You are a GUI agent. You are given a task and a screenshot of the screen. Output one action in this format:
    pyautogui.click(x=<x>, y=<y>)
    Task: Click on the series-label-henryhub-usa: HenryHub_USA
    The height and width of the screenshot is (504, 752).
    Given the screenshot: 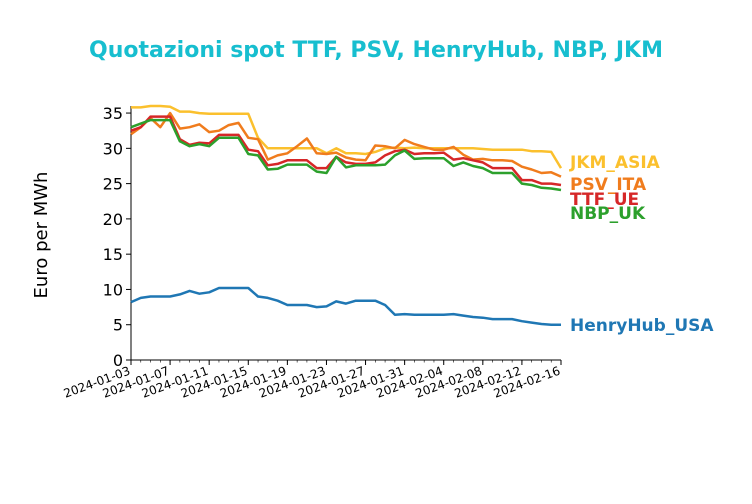 What is the action you would take?
    pyautogui.click(x=642, y=326)
    